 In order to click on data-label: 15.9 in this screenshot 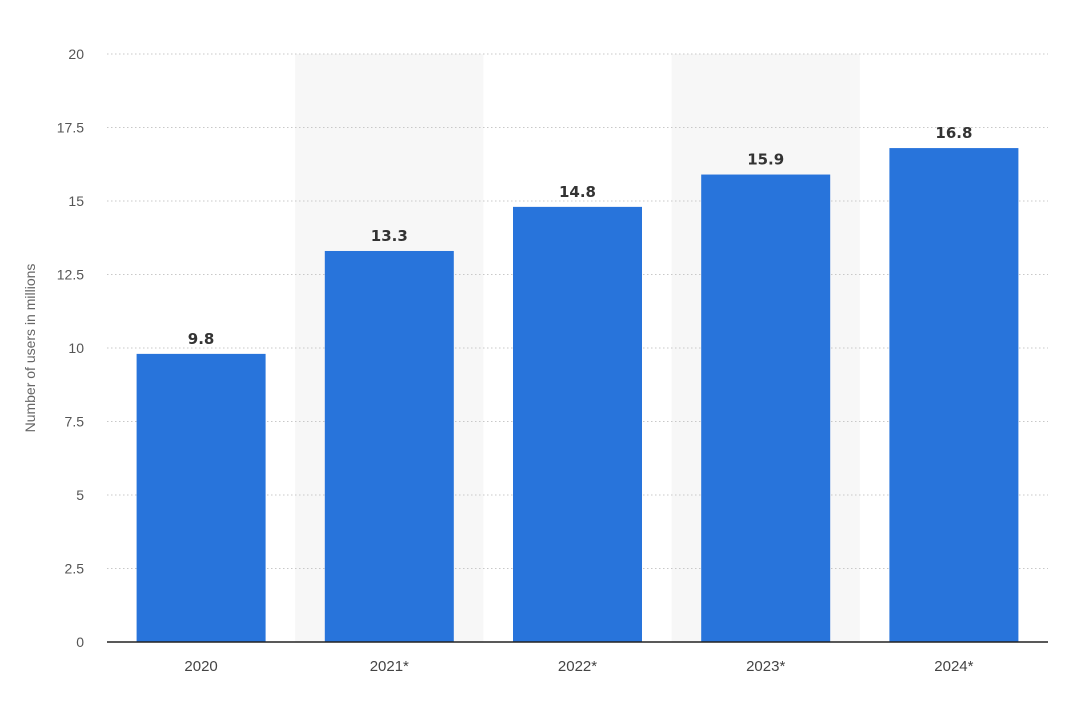, I will do `click(765, 160)`.